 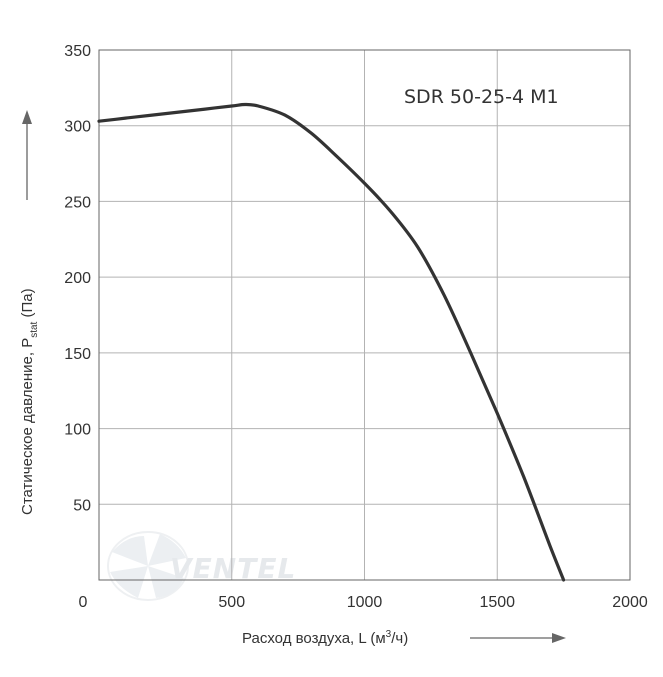 What do you see at coordinates (29, 401) in the screenshot?
I see `y-axis-label: Статическое давление, Pstat (Па)` at bounding box center [29, 401].